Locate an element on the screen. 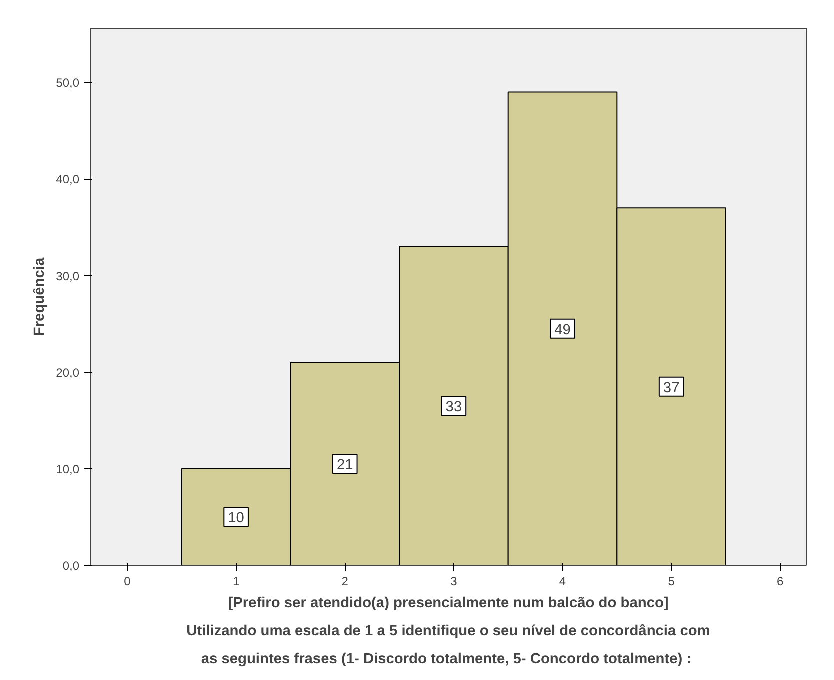  data-label: 37 is located at coordinates (671, 388).